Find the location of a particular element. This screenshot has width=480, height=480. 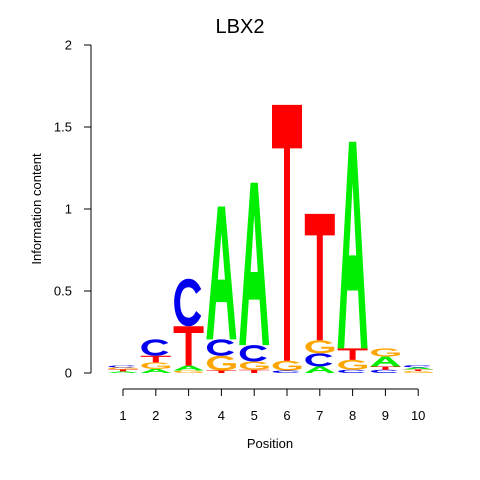

x-tick-label: 9 is located at coordinates (385, 415).